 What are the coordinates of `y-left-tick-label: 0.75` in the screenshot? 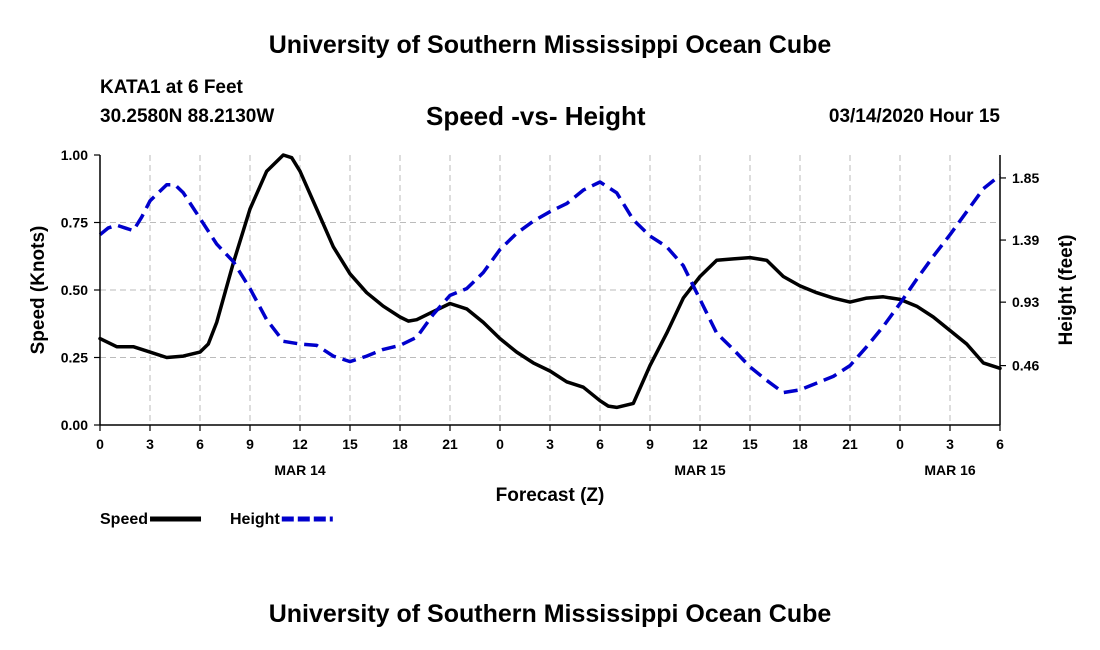 It's located at (74, 223).